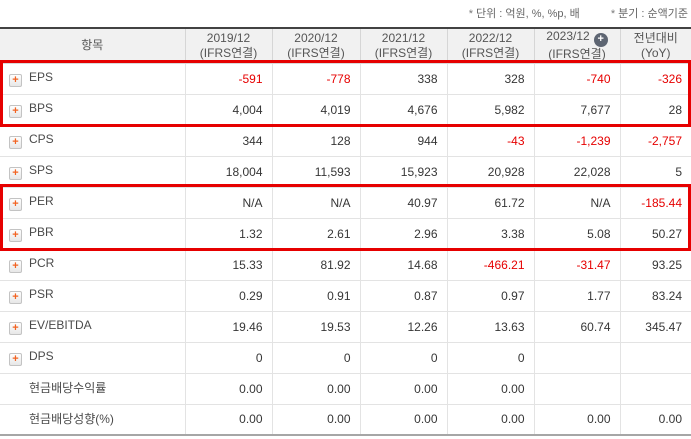  What do you see at coordinates (490, 264) in the screenshot?
I see `value-cell: -466.21` at bounding box center [490, 264].